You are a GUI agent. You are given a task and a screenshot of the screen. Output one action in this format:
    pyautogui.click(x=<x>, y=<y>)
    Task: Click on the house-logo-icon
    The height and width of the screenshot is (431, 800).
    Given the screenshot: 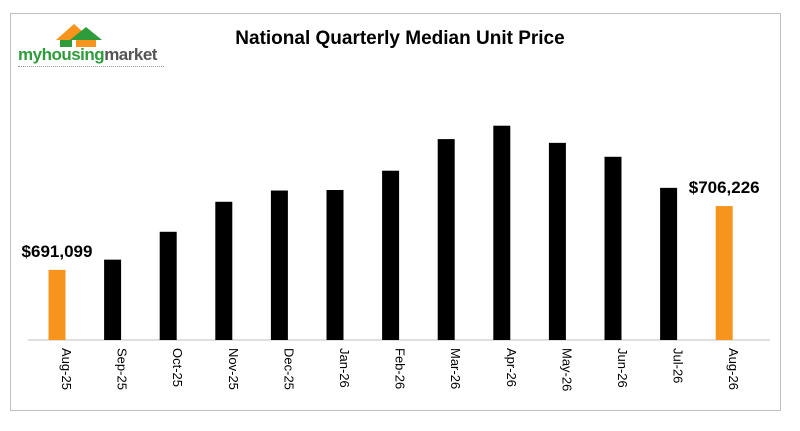 What is the action you would take?
    pyautogui.click(x=79, y=35)
    